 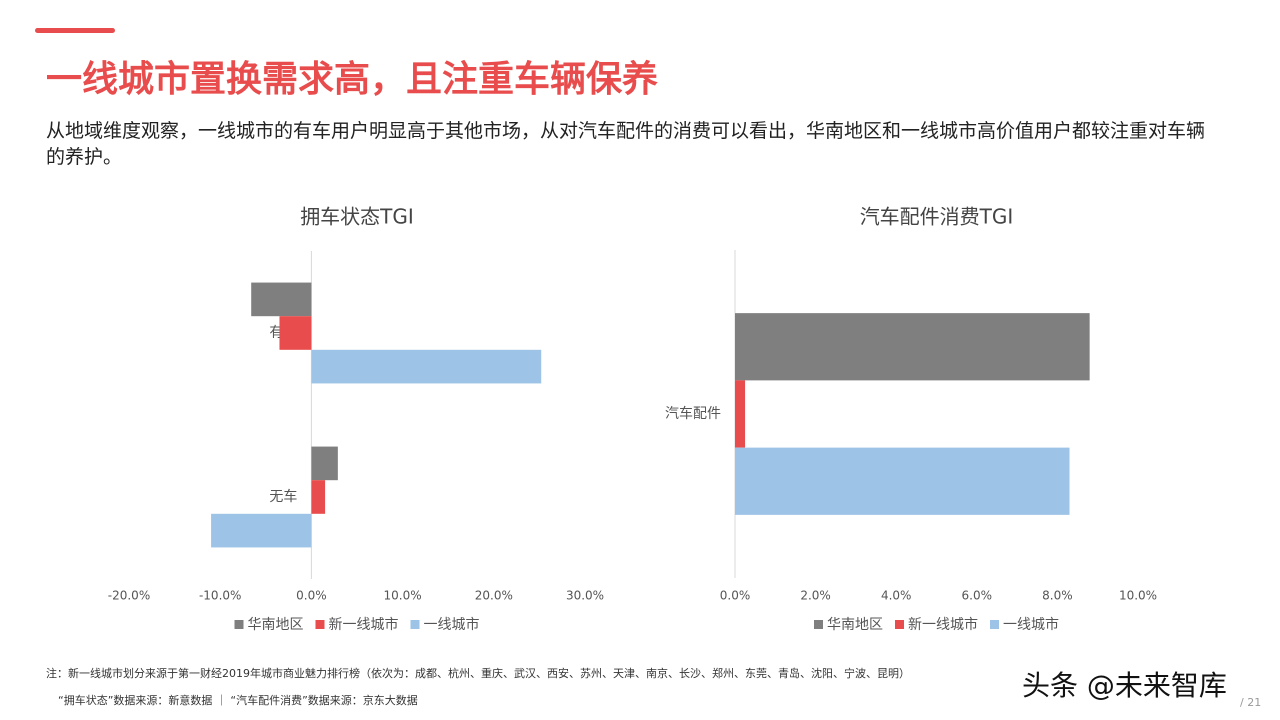 I want to click on x-tick-label: 2.0%, so click(x=815, y=596).